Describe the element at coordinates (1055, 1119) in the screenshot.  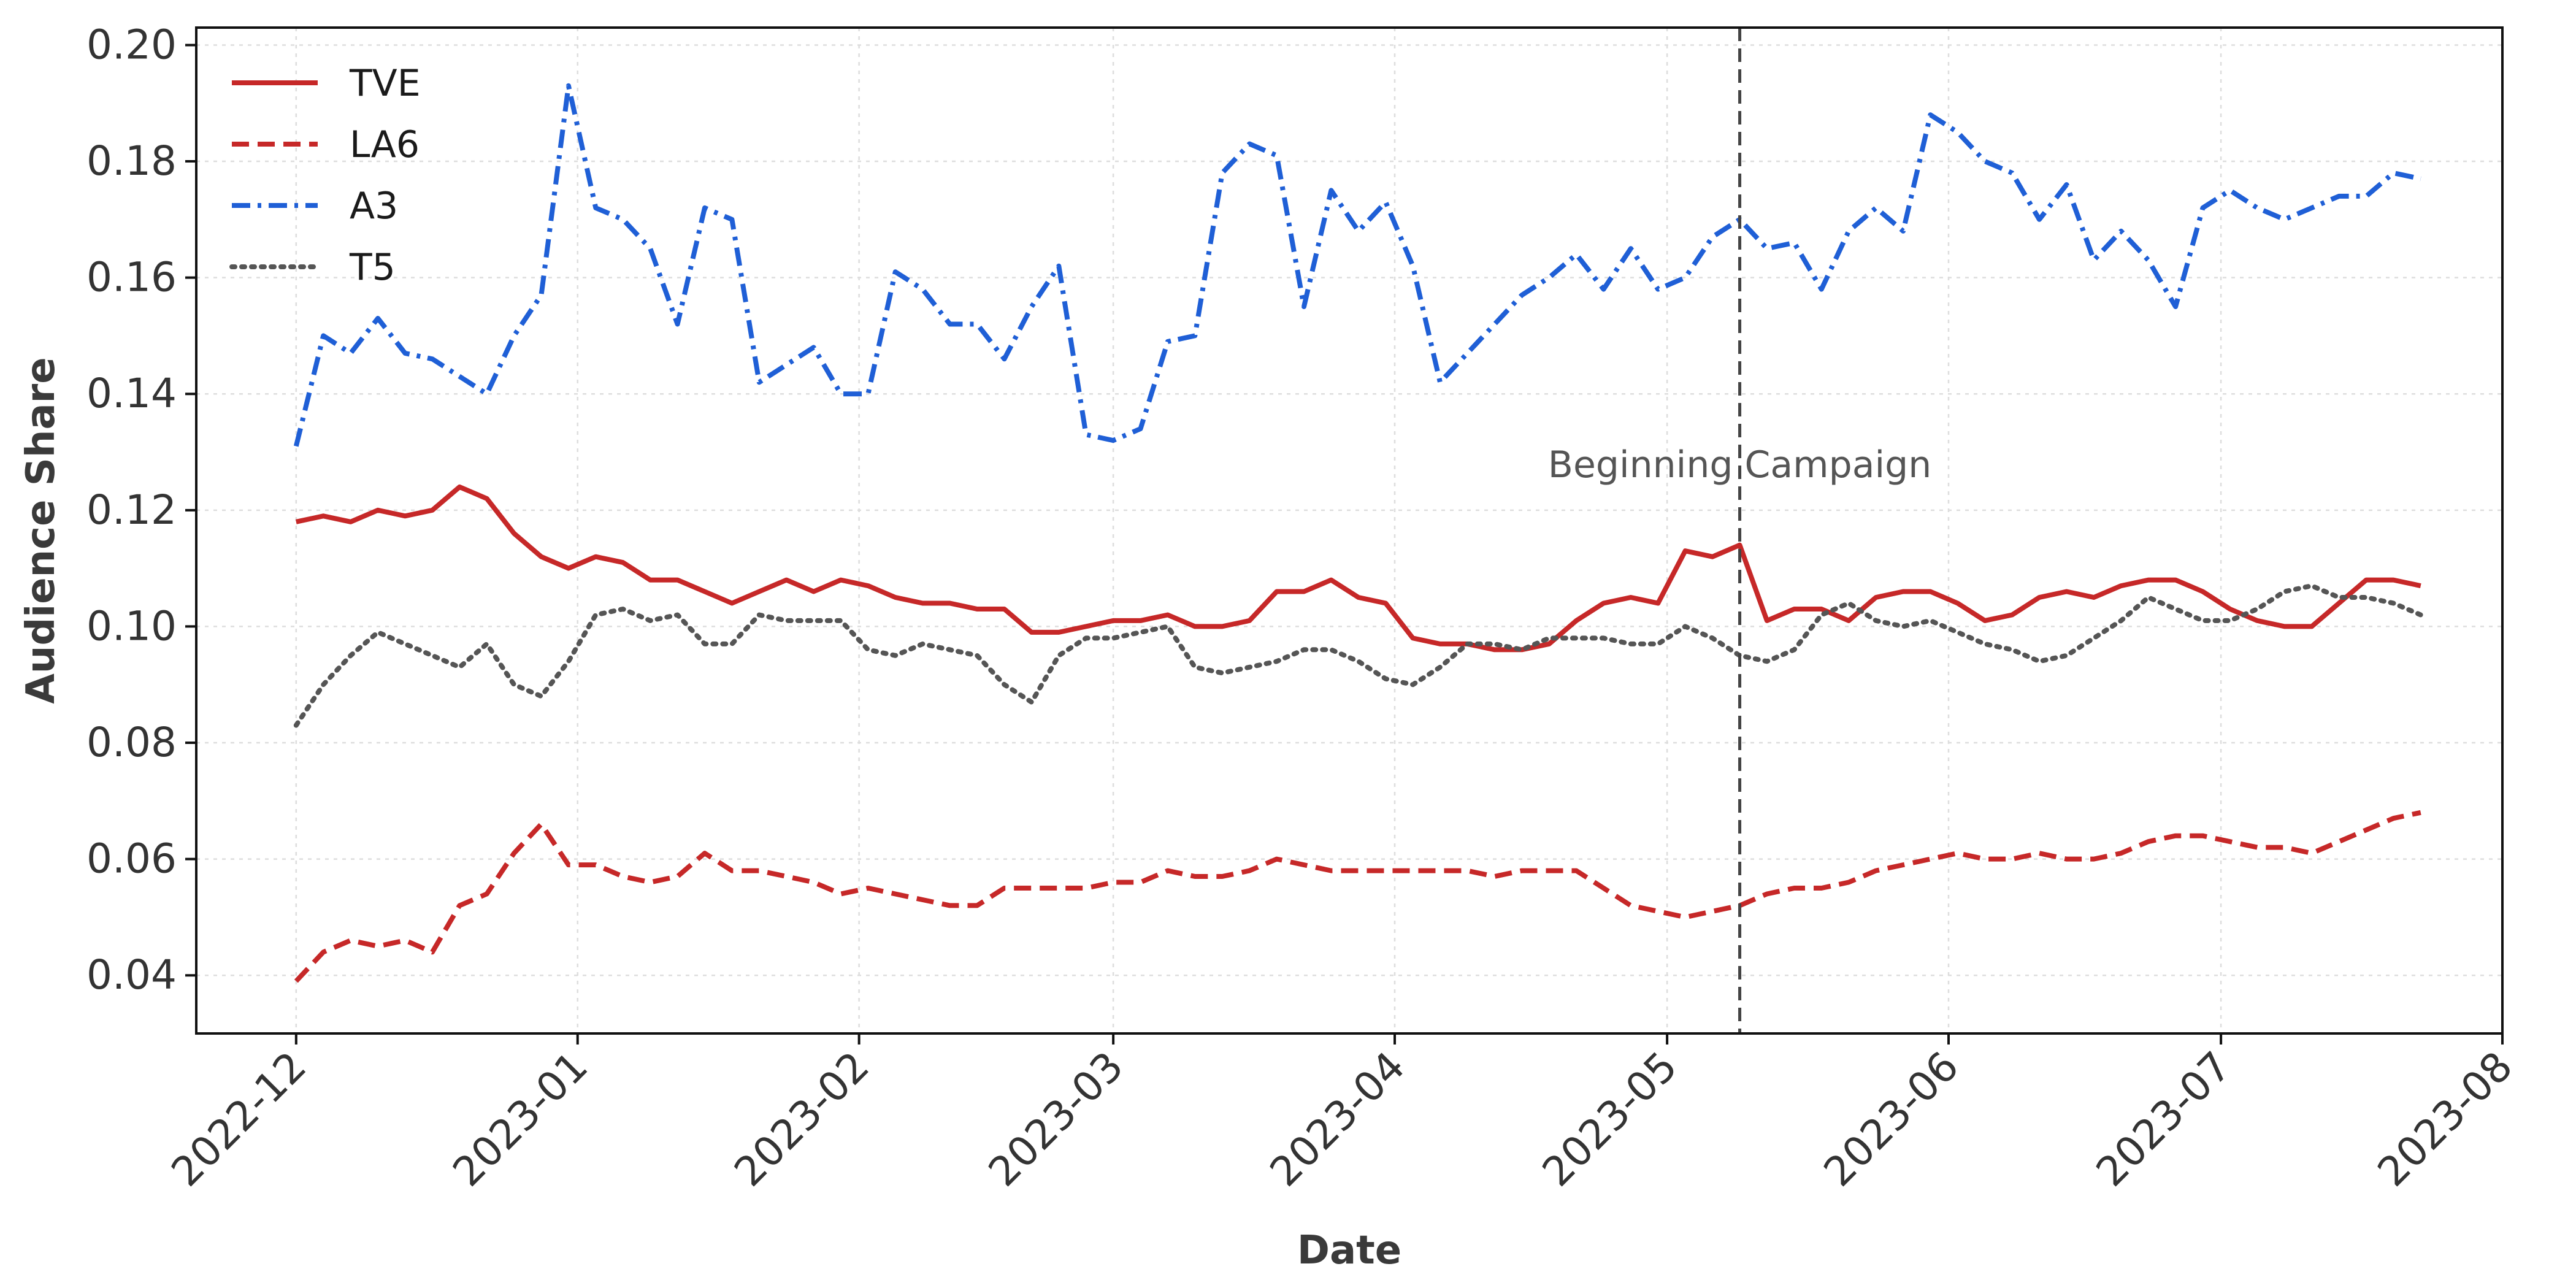
I see `x-tick-label: 2023-03` at that location.